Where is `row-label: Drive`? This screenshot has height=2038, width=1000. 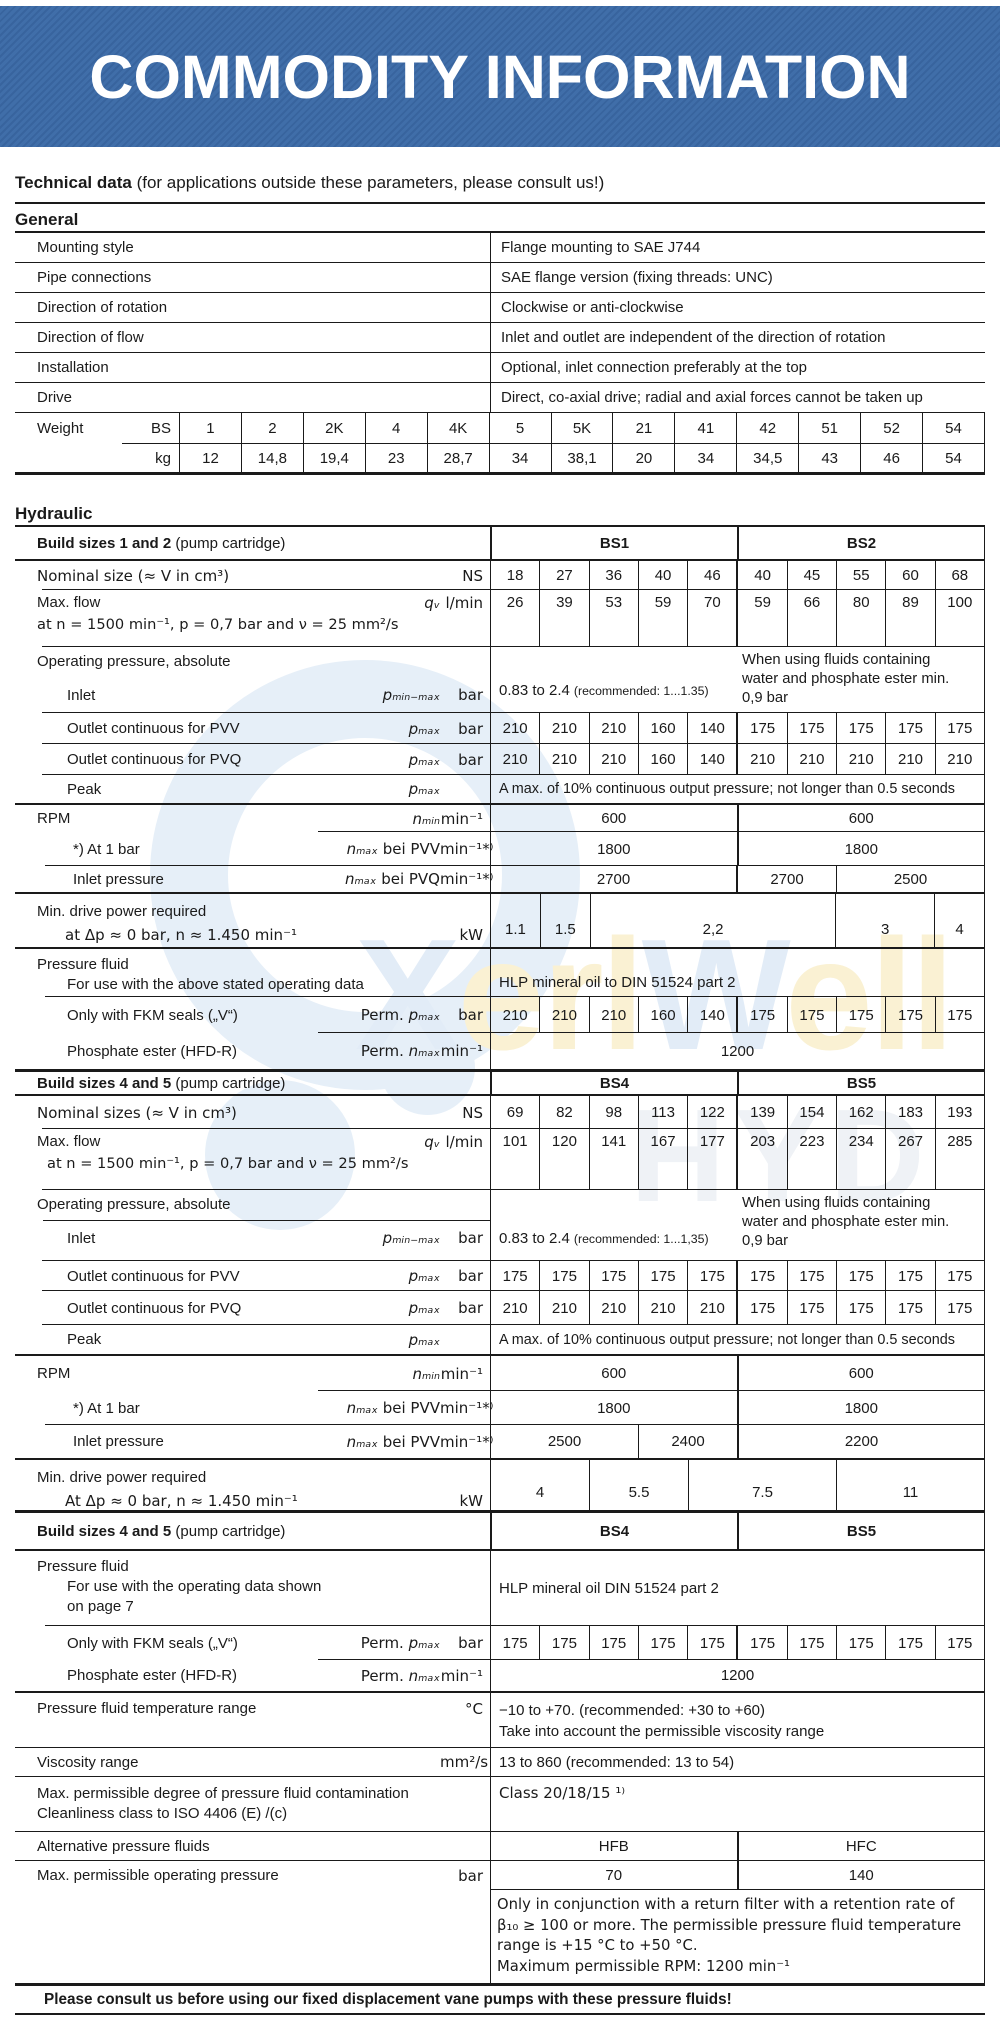 row-label: Drive is located at coordinates (55, 397).